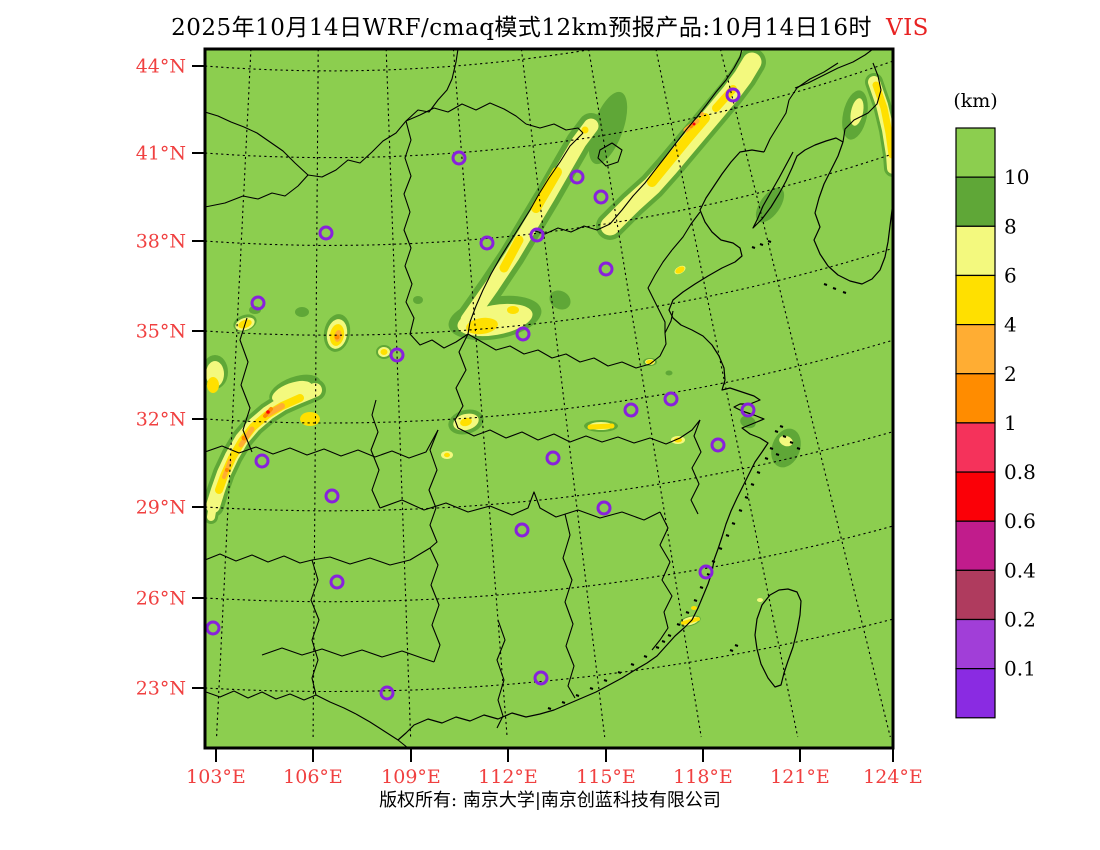 This screenshot has width=1100, height=850. Describe the element at coordinates (1020, 669) in the screenshot. I see `colorbar-tick-label: 0.1` at that location.